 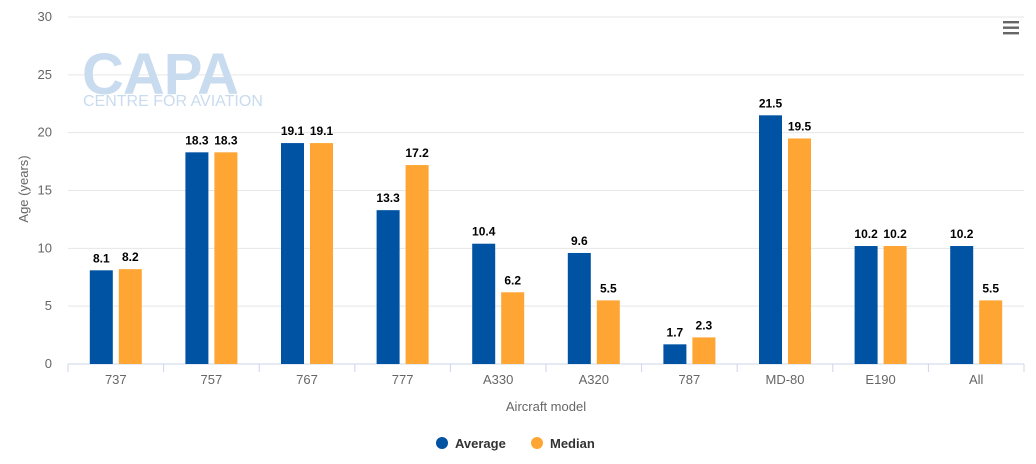 What do you see at coordinates (45, 74) in the screenshot?
I see `y-tick-label: 25` at bounding box center [45, 74].